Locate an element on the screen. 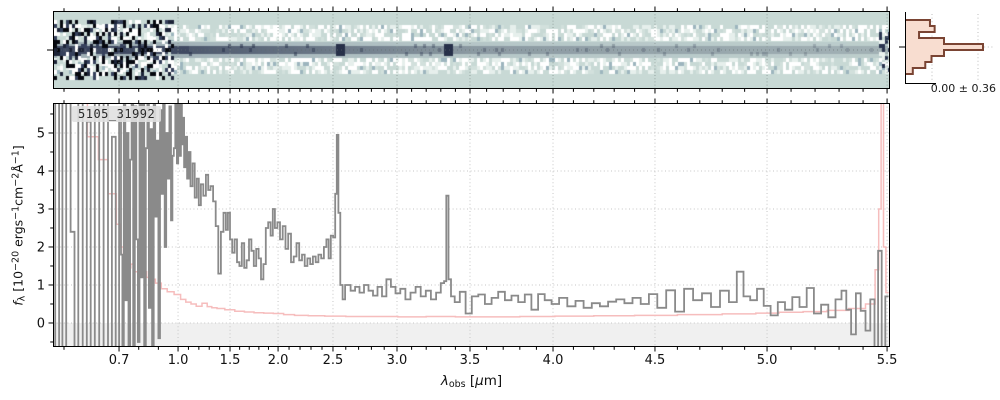 The image size is (1000, 400). object-id-label: 5105_31992 is located at coordinates (117, 114).